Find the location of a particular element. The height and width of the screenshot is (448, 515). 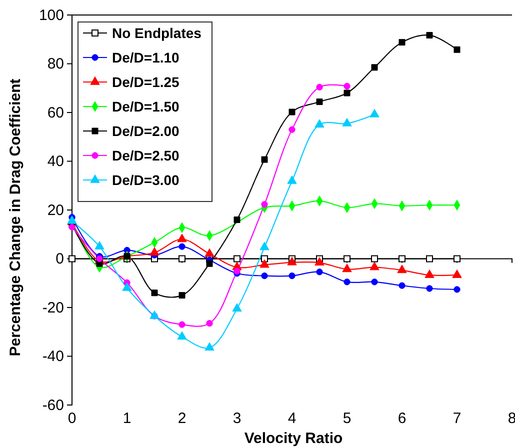

x-tick-label: 2 is located at coordinates (182, 418).